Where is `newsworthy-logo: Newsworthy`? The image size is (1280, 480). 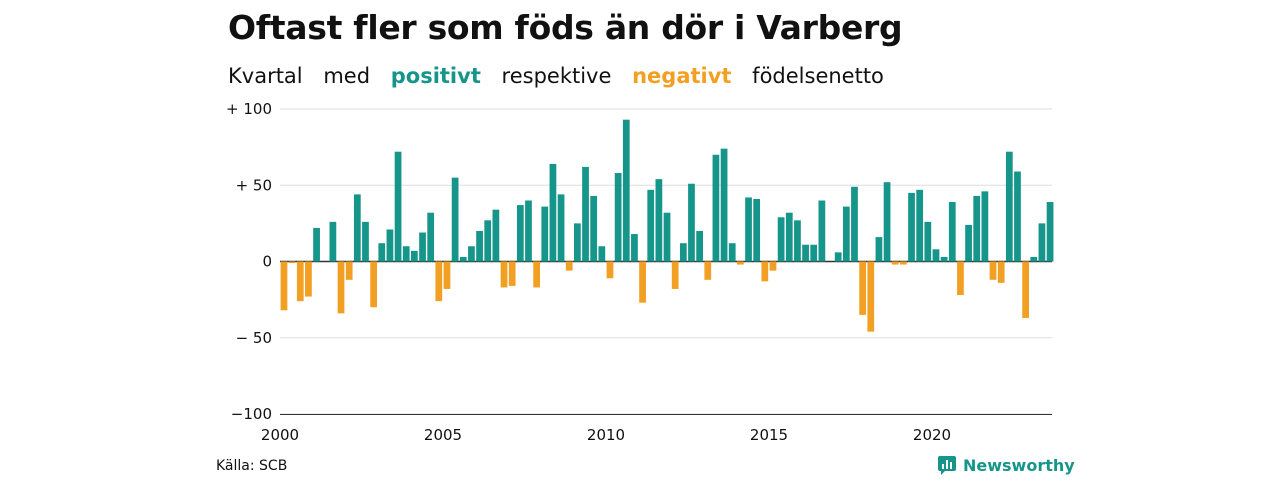
newsworthy-logo: Newsworthy is located at coordinates (1006, 465).